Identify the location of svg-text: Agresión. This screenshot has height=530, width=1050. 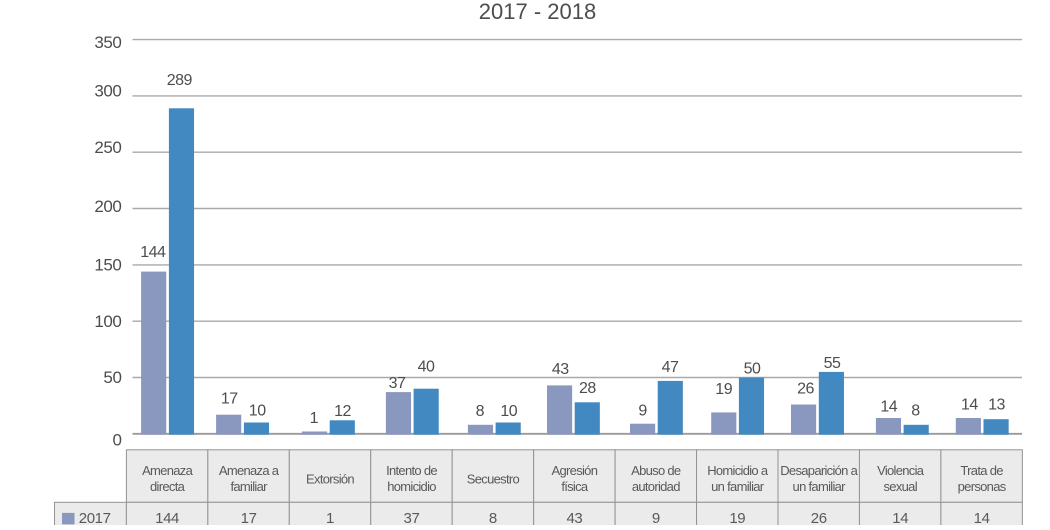
(575, 470).